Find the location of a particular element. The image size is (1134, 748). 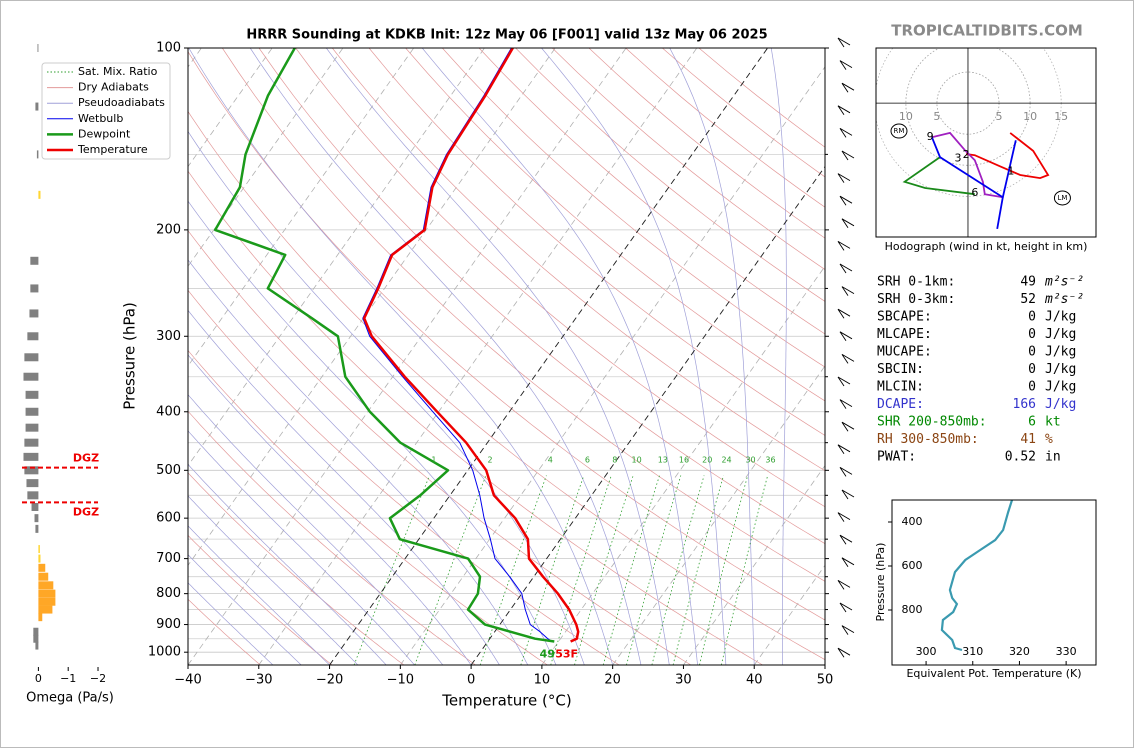

height-label: 9 is located at coordinates (930, 136).